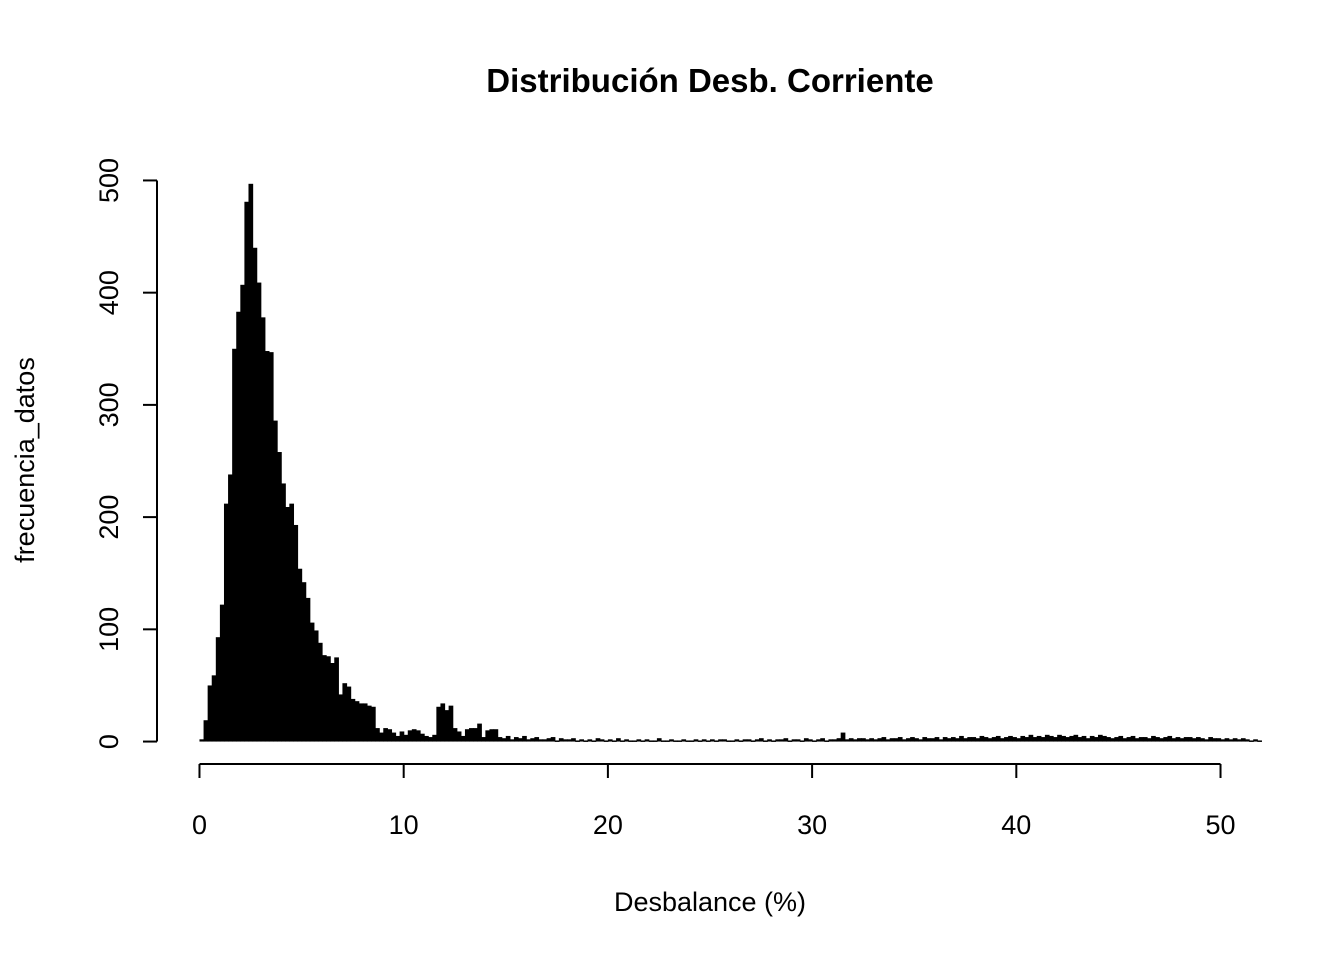 The image size is (1344, 965). I want to click on x-tick-label: 50, so click(1221, 825).